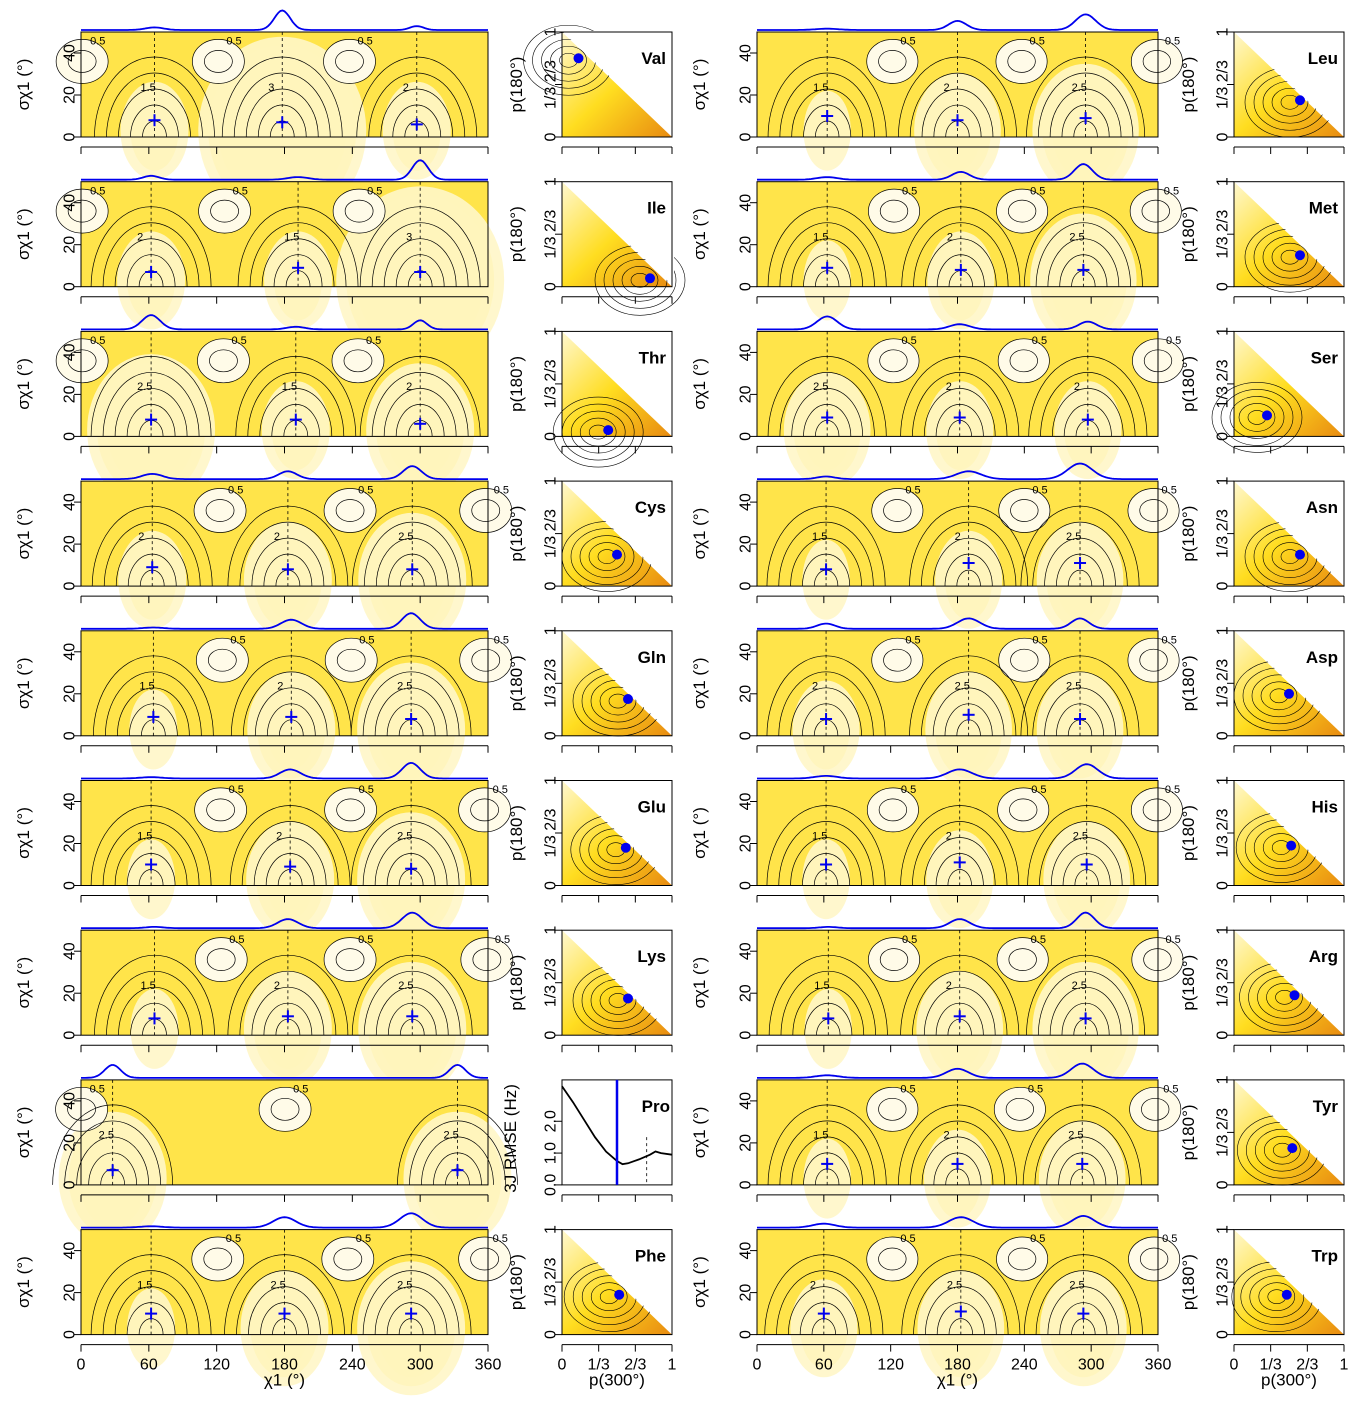  Describe the element at coordinates (266, 1154) in the screenshot. I see `contour-panel-pro: 0.5 0.5 2.5 2.5 0 20 40 σχ1 (°)` at that location.